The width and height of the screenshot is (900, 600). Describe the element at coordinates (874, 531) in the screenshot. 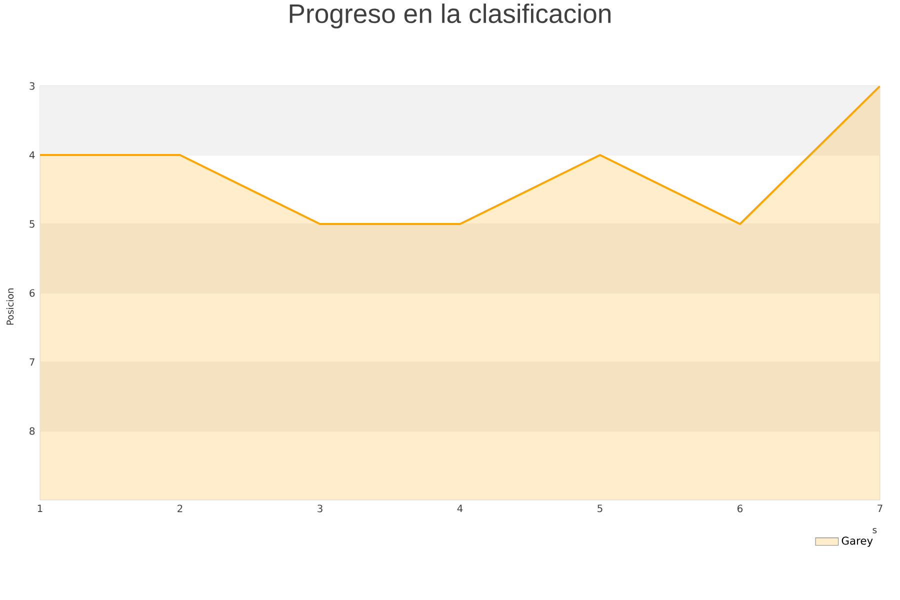

I see `x-axis-title: s` at that location.